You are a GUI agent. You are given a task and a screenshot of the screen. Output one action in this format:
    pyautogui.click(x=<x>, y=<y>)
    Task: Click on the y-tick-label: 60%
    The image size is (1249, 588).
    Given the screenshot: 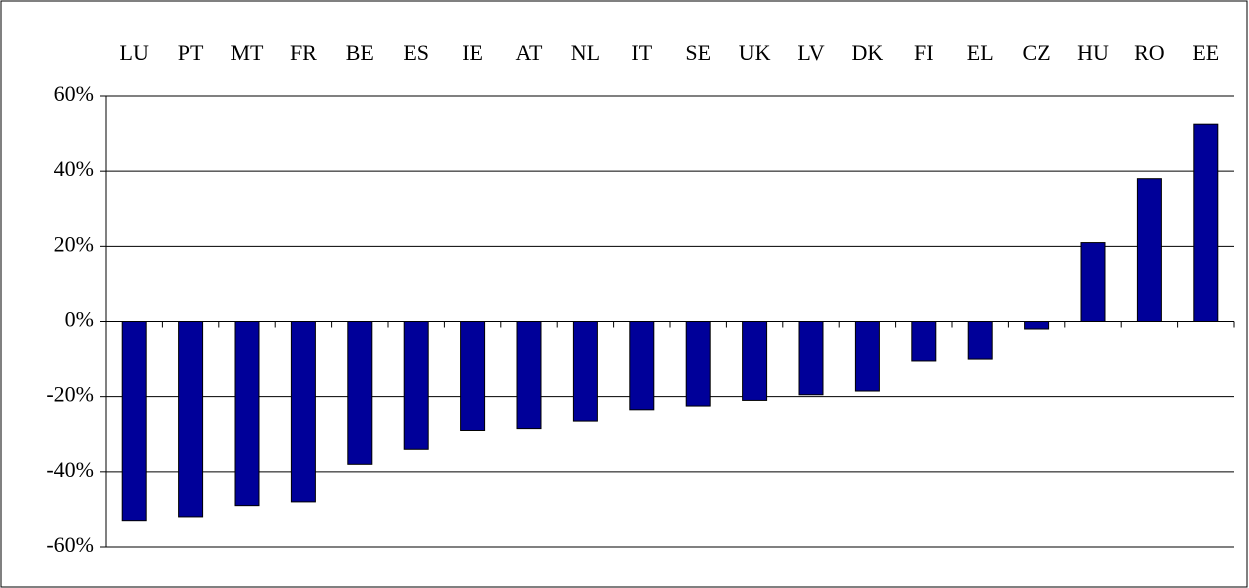 What is the action you would take?
    pyautogui.click(x=74, y=93)
    